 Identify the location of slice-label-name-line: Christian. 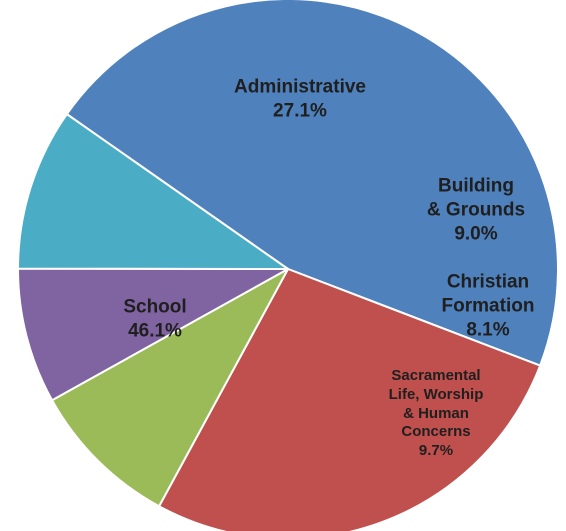
(488, 282).